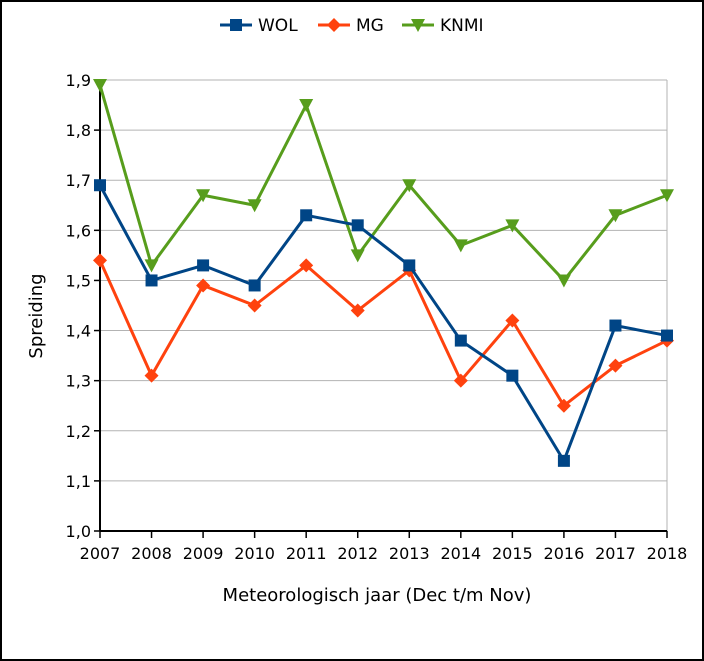 The width and height of the screenshot is (704, 661). Describe the element at coordinates (306, 553) in the screenshot. I see `x-tick-label: 2011` at that location.